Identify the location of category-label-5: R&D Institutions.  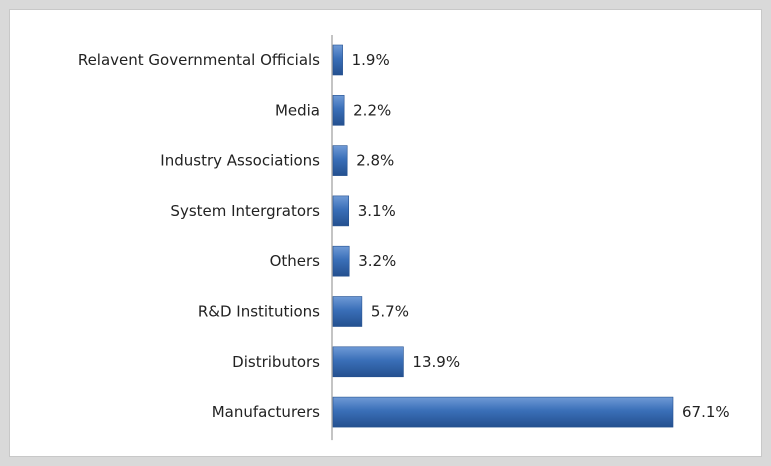
(259, 312).